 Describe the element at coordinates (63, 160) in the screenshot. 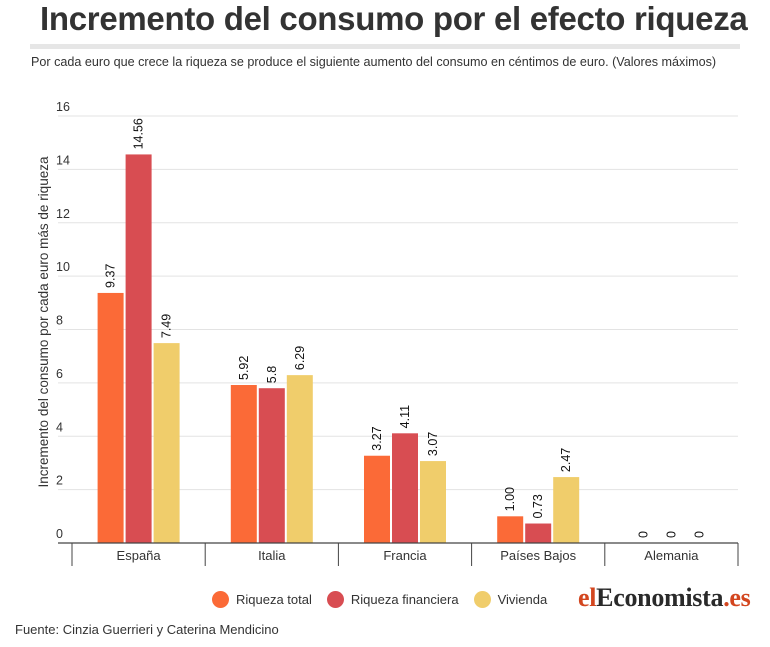

I see `y-tick-label: 14` at that location.